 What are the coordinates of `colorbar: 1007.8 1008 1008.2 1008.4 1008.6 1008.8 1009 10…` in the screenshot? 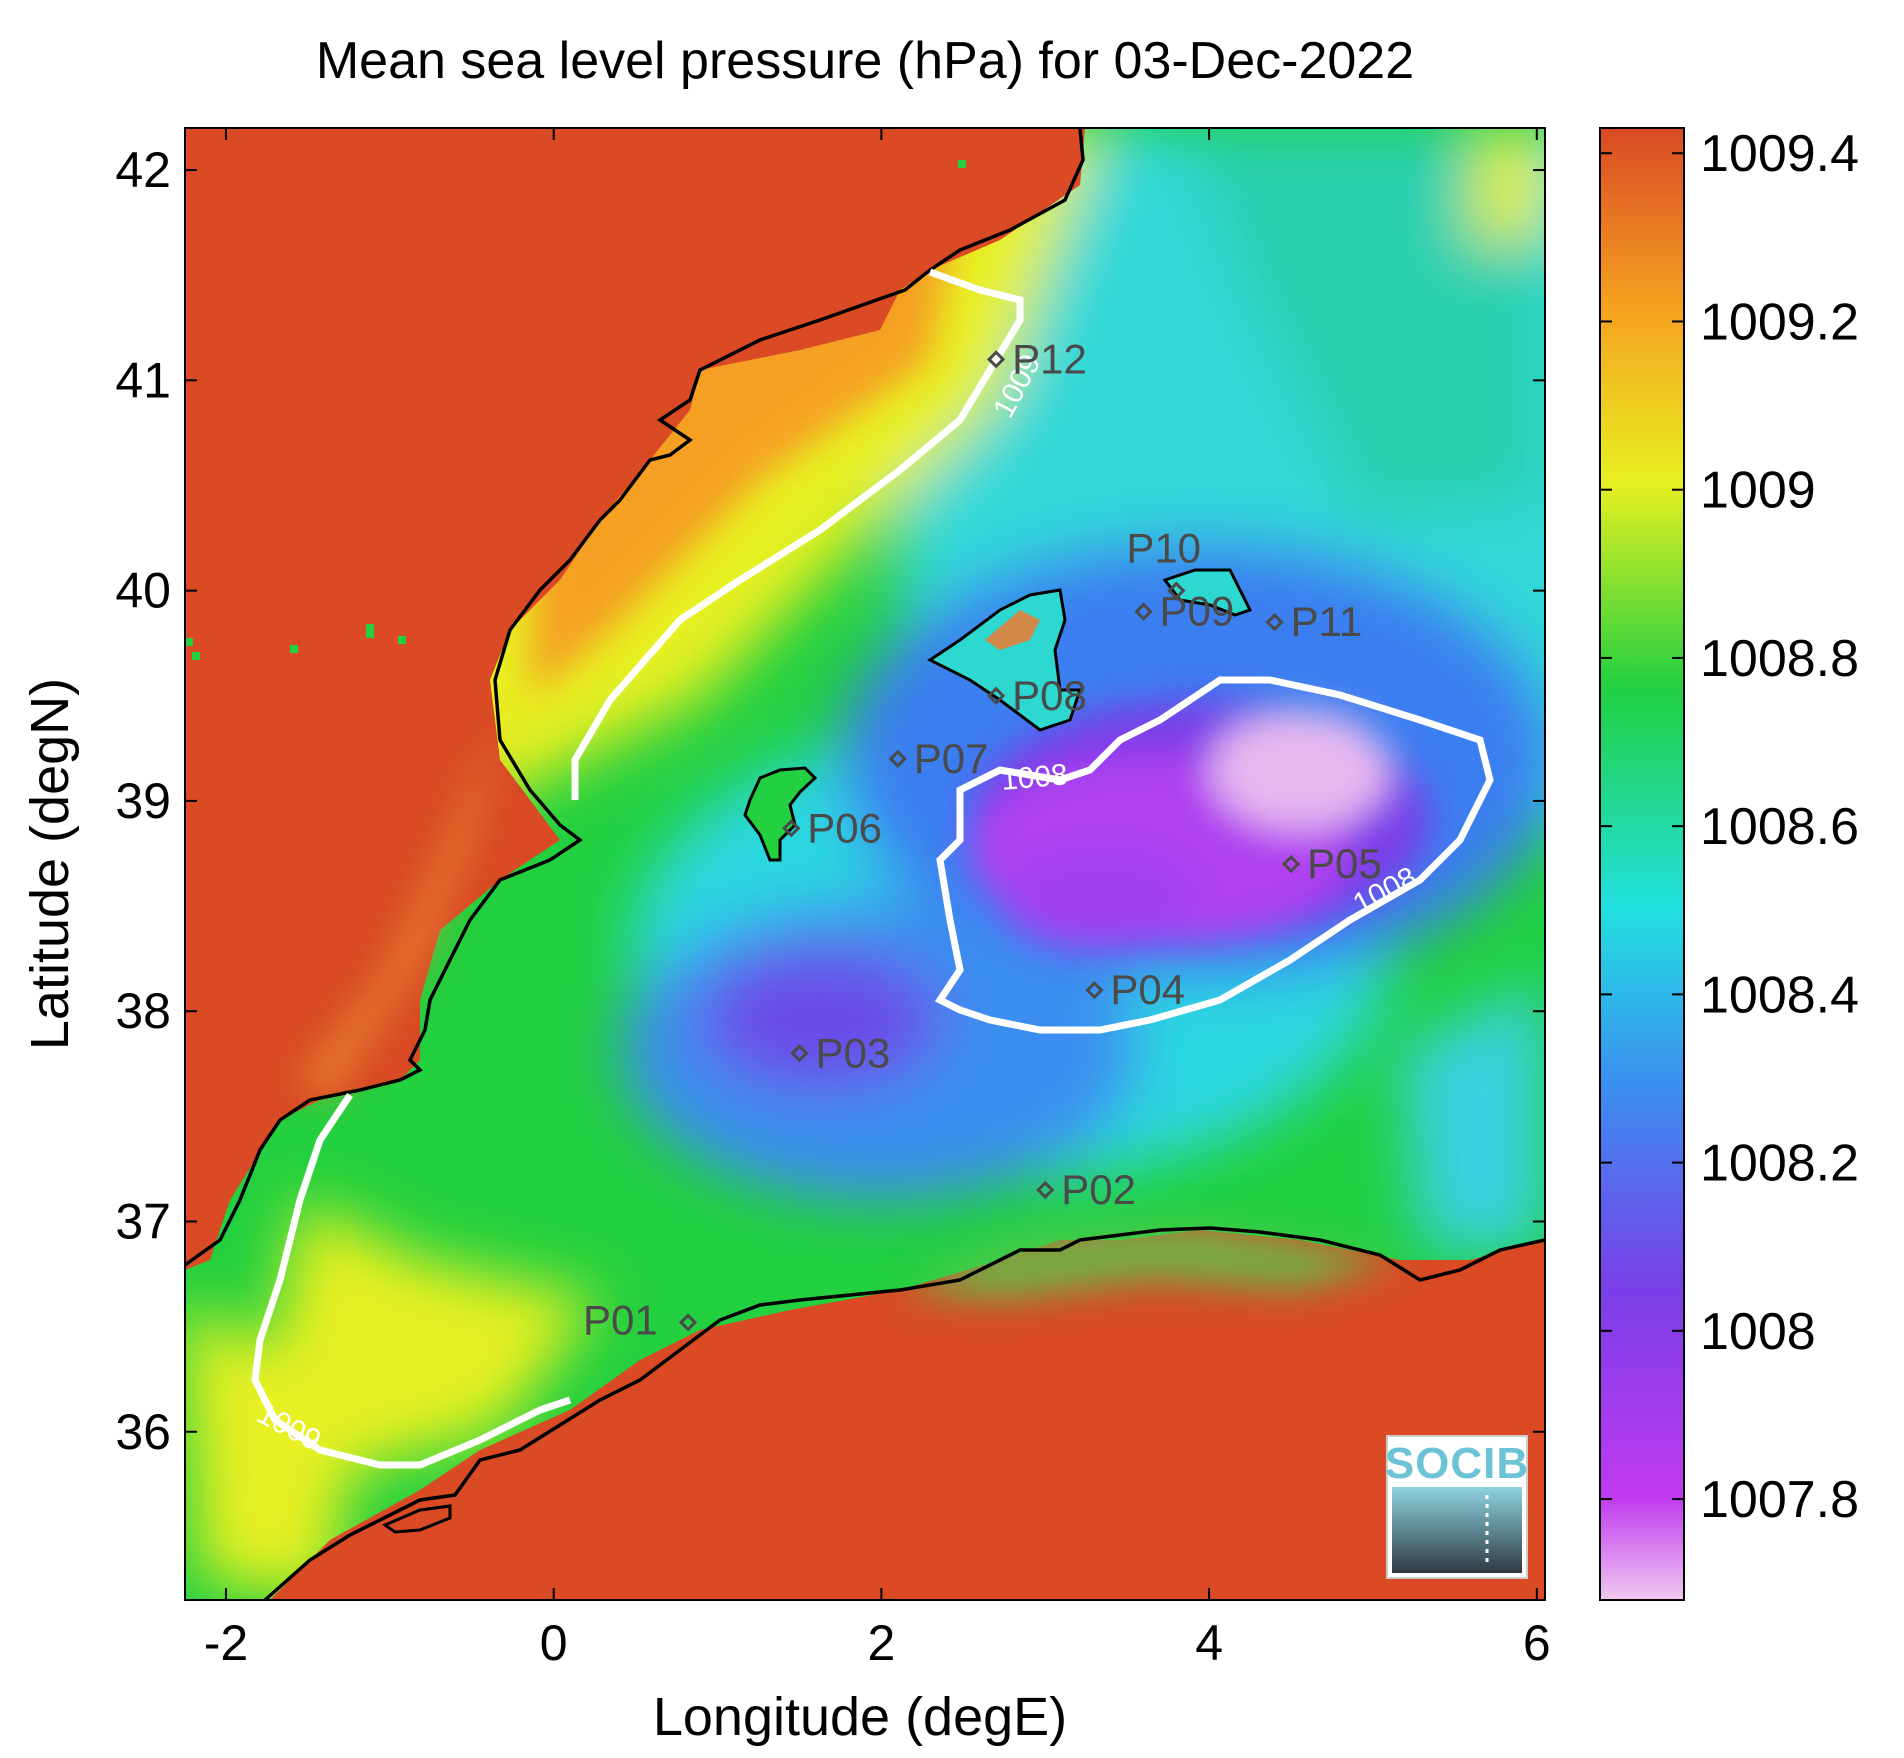 It's located at (1729, 863).